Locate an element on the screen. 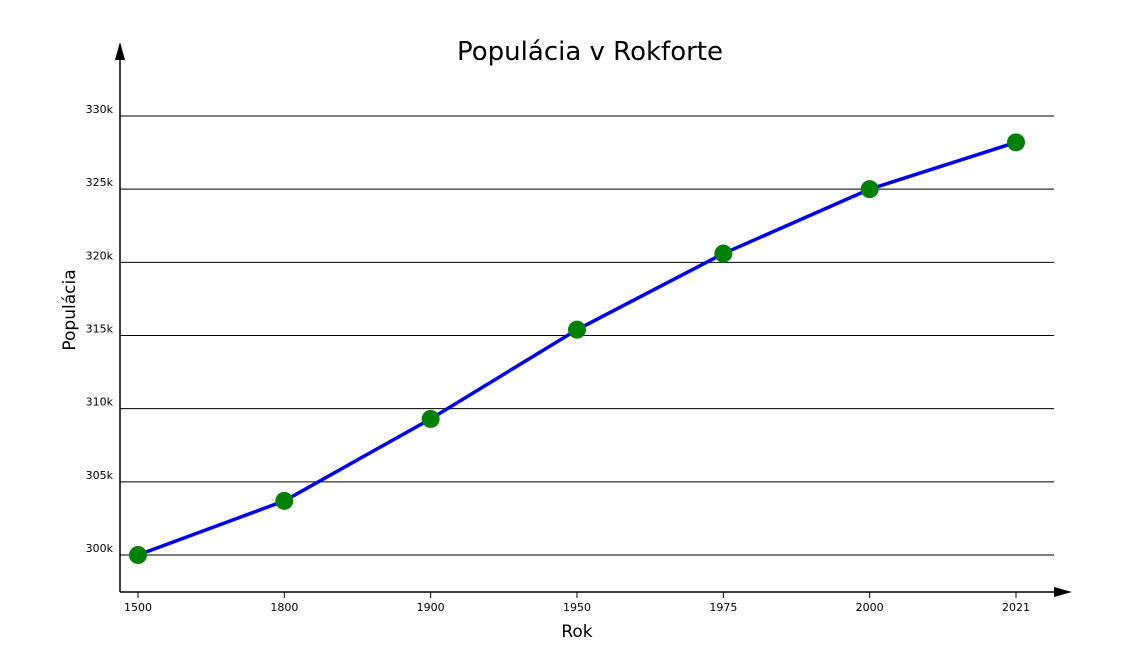 The width and height of the screenshot is (1127, 662). y-tick-label: 300k is located at coordinates (100, 548).